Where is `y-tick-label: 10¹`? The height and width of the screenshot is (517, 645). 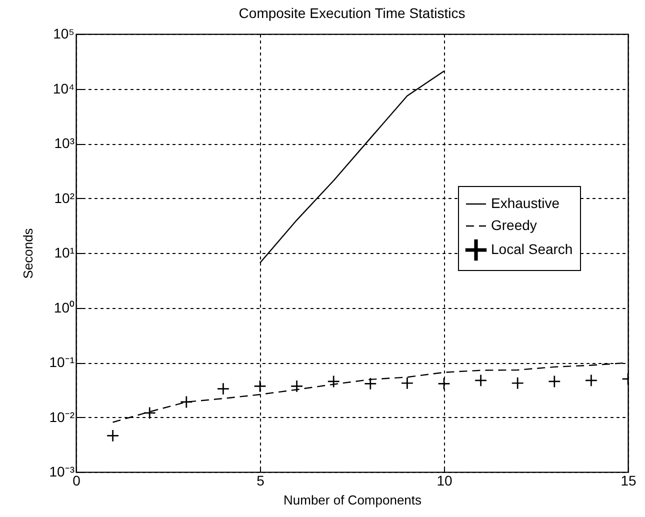 y-tick-label: 10¹ is located at coordinates (64, 252).